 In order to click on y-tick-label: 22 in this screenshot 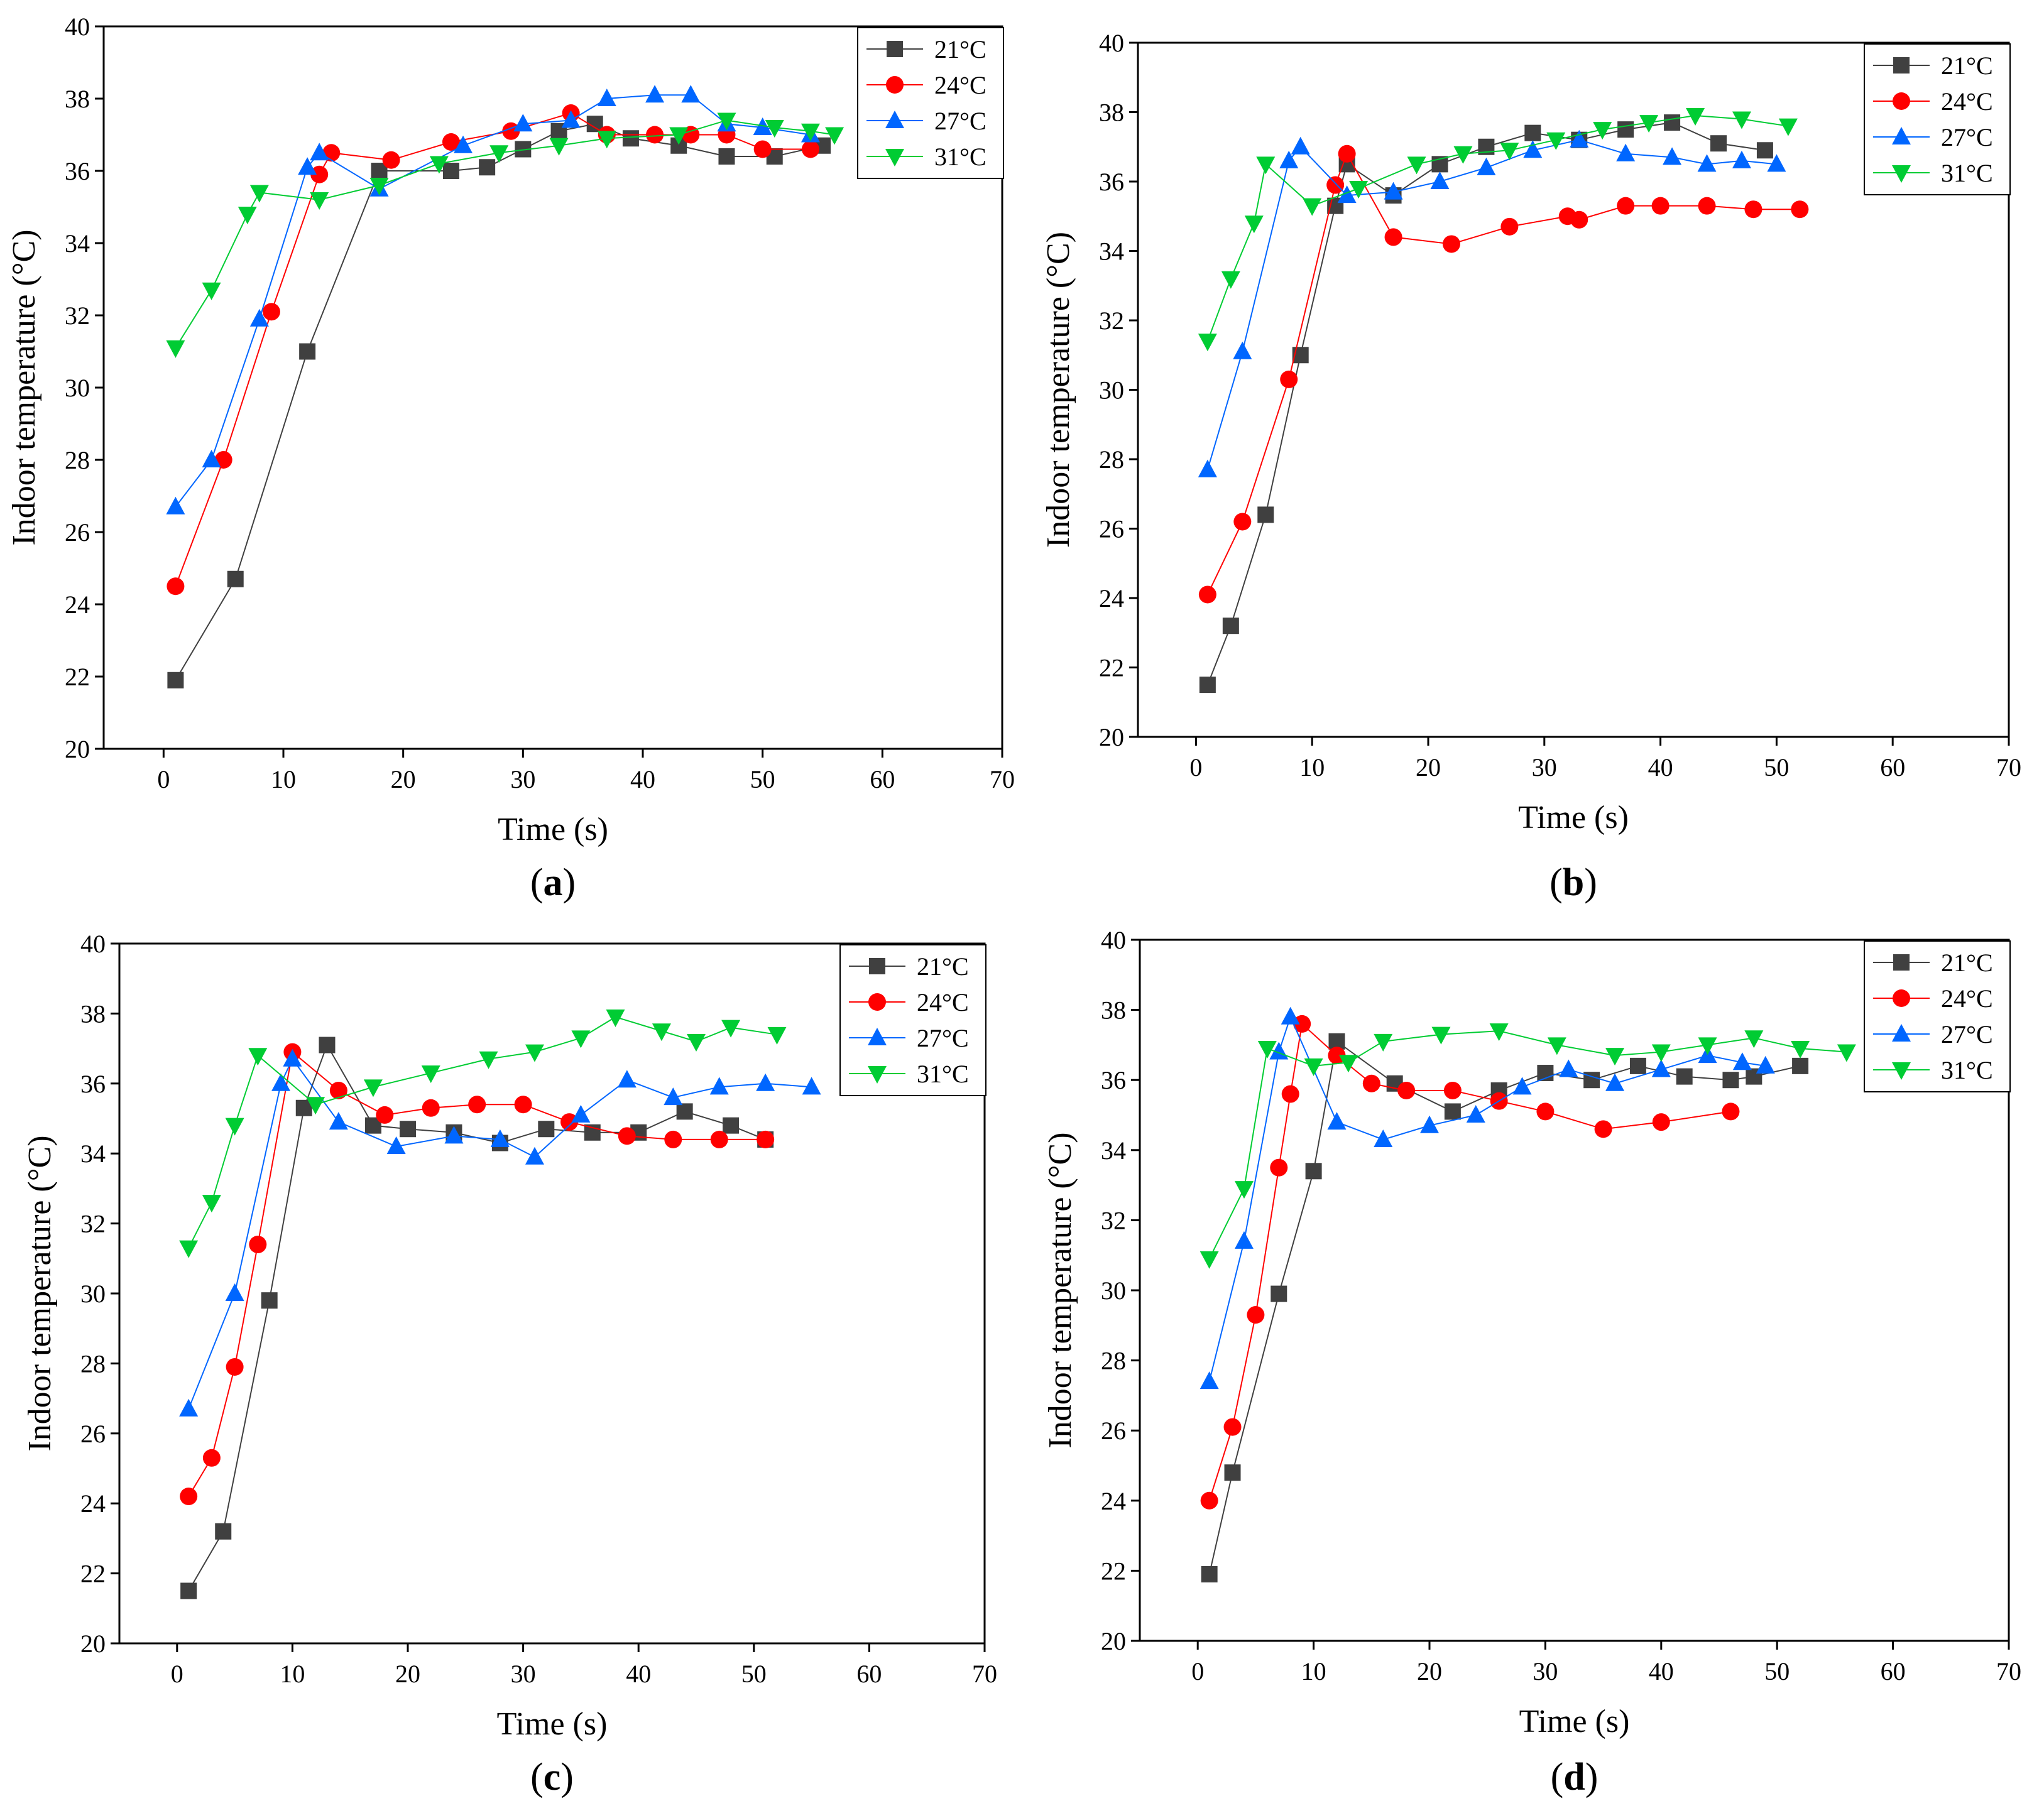, I will do `click(1113, 1571)`.